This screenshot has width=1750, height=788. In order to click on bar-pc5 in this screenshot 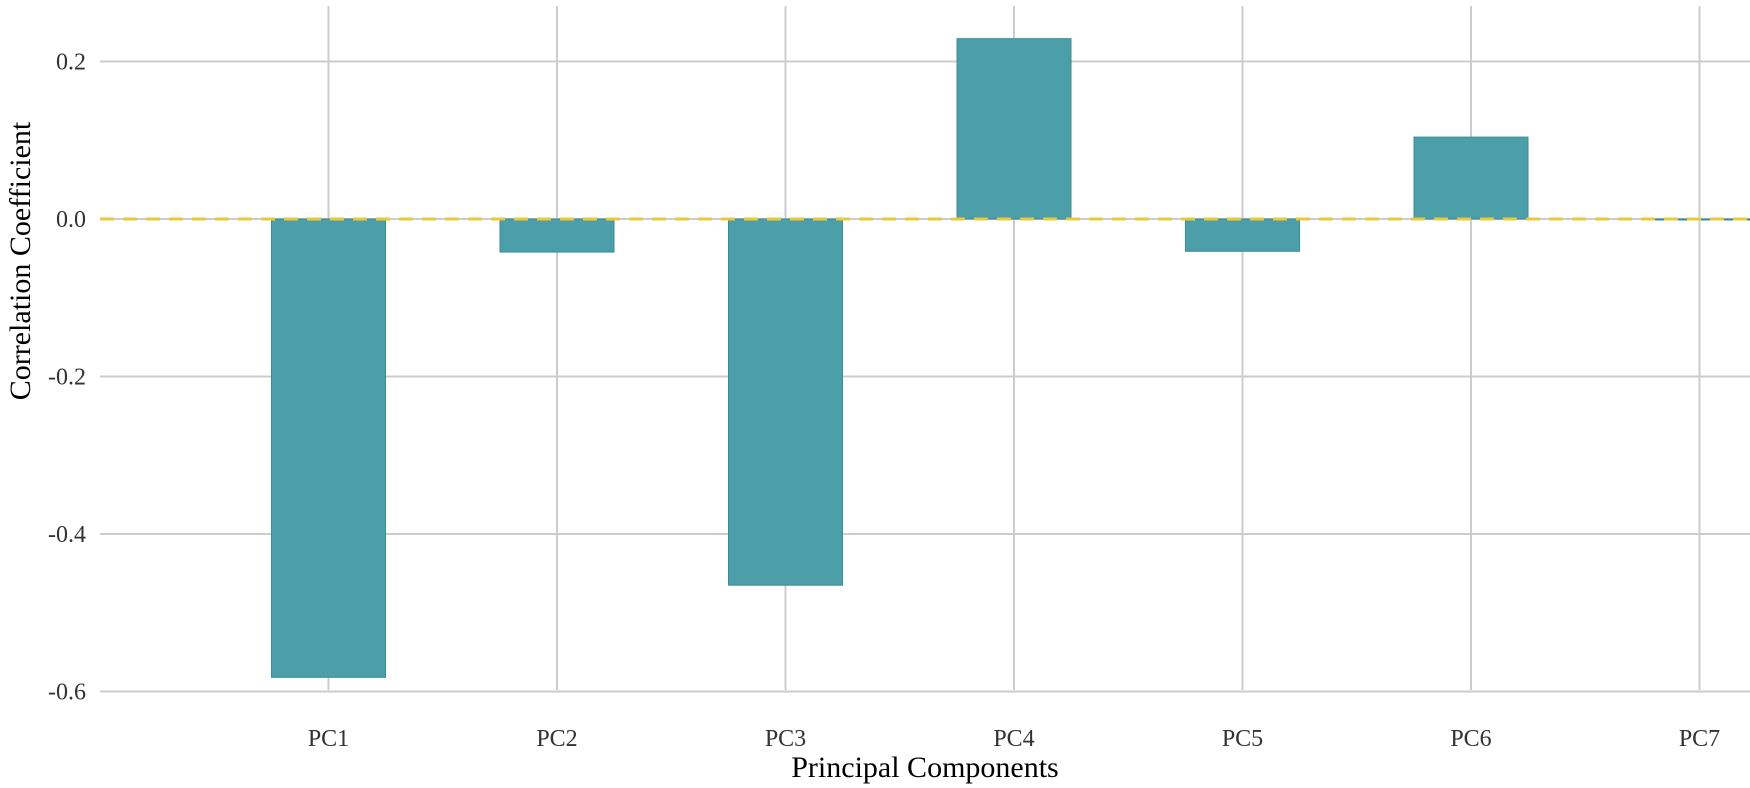, I will do `click(1242, 235)`.